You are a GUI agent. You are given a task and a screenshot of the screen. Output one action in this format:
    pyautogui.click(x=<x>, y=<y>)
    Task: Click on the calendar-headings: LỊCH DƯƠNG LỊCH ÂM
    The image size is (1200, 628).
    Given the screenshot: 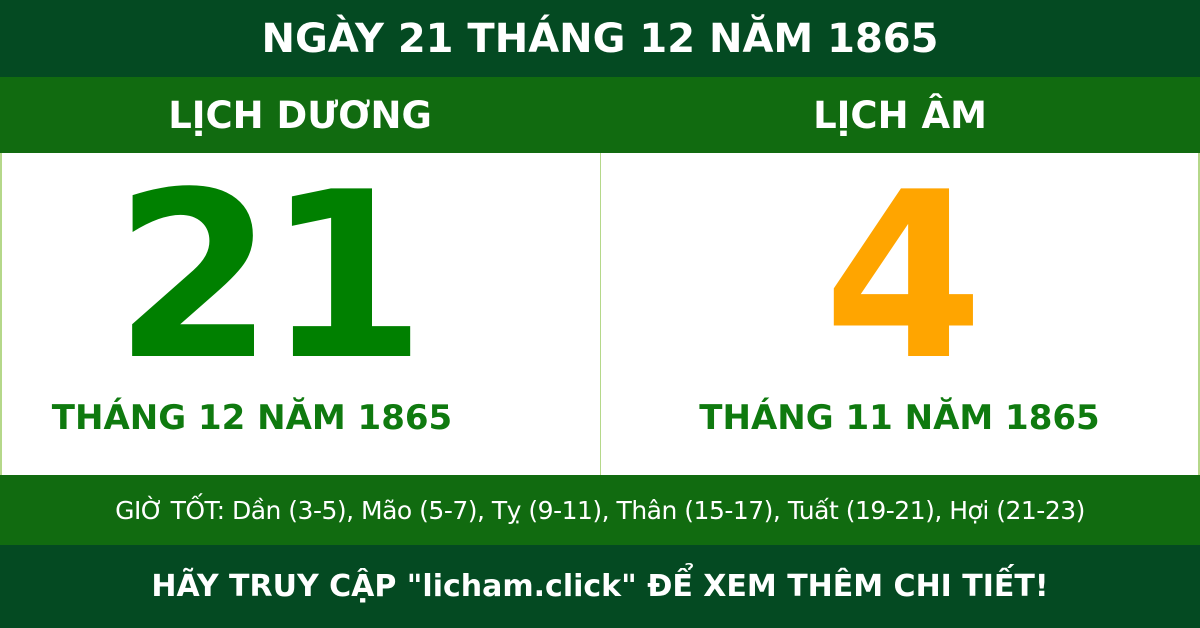 What is the action you would take?
    pyautogui.click(x=600, y=115)
    